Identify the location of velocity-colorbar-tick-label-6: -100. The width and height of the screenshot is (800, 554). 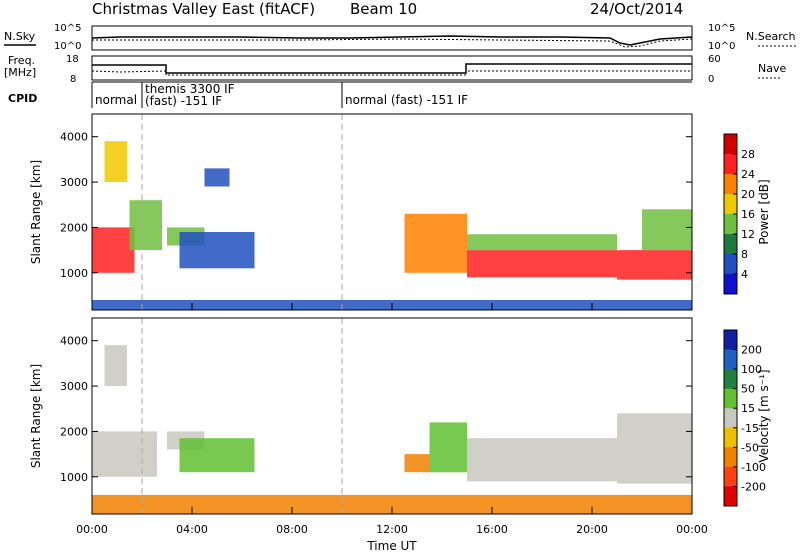
(753, 467).